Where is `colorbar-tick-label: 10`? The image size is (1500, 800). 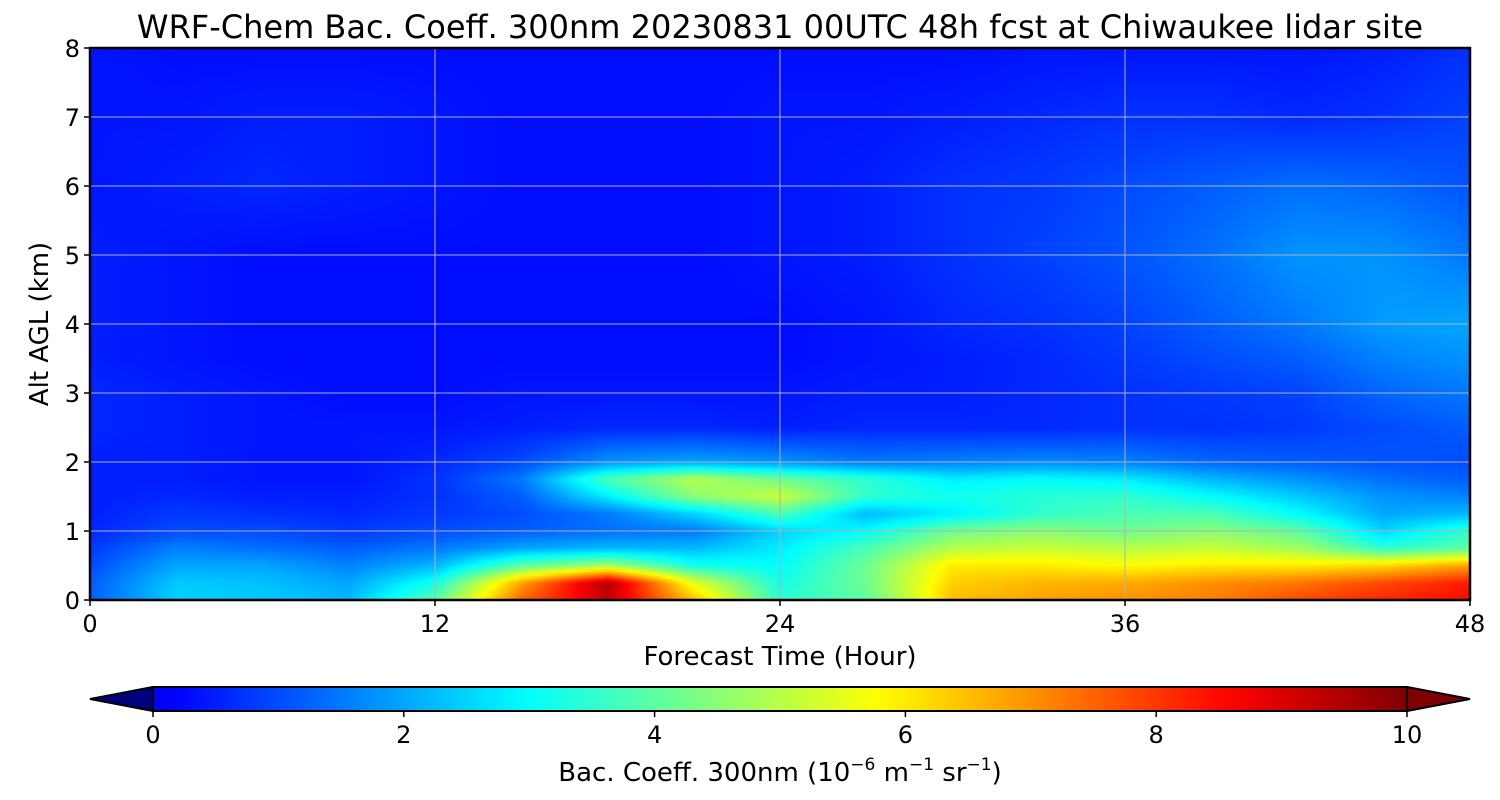
colorbar-tick-label: 10 is located at coordinates (1407, 735).